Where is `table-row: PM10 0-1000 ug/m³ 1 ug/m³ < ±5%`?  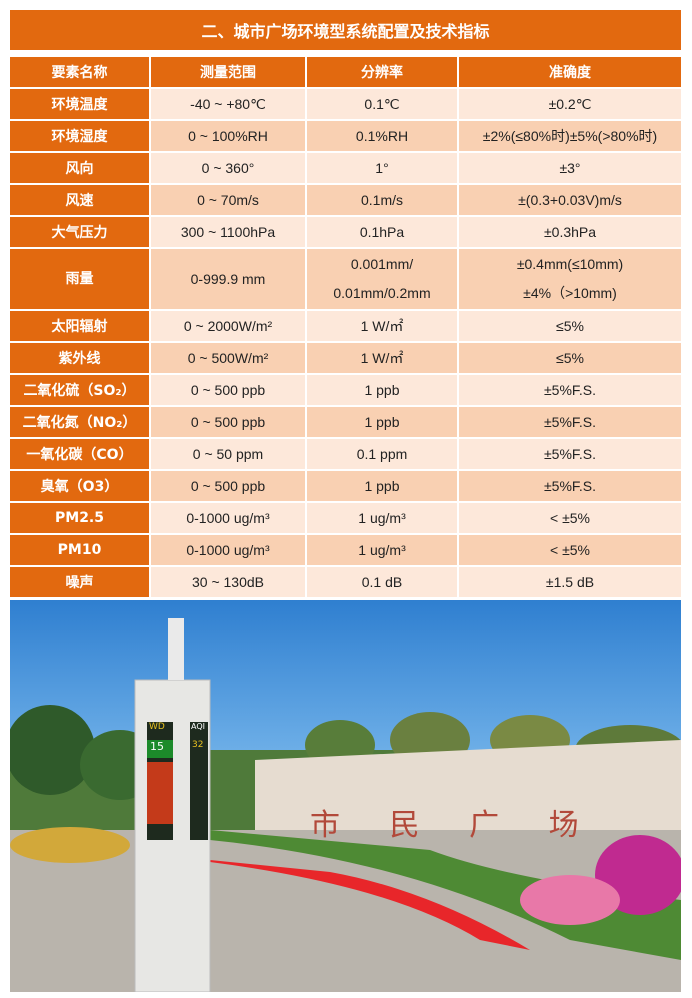
table-row: PM10 0-1000 ug/m³ 1 ug/m³ < ±5% is located at coordinates (345, 549).